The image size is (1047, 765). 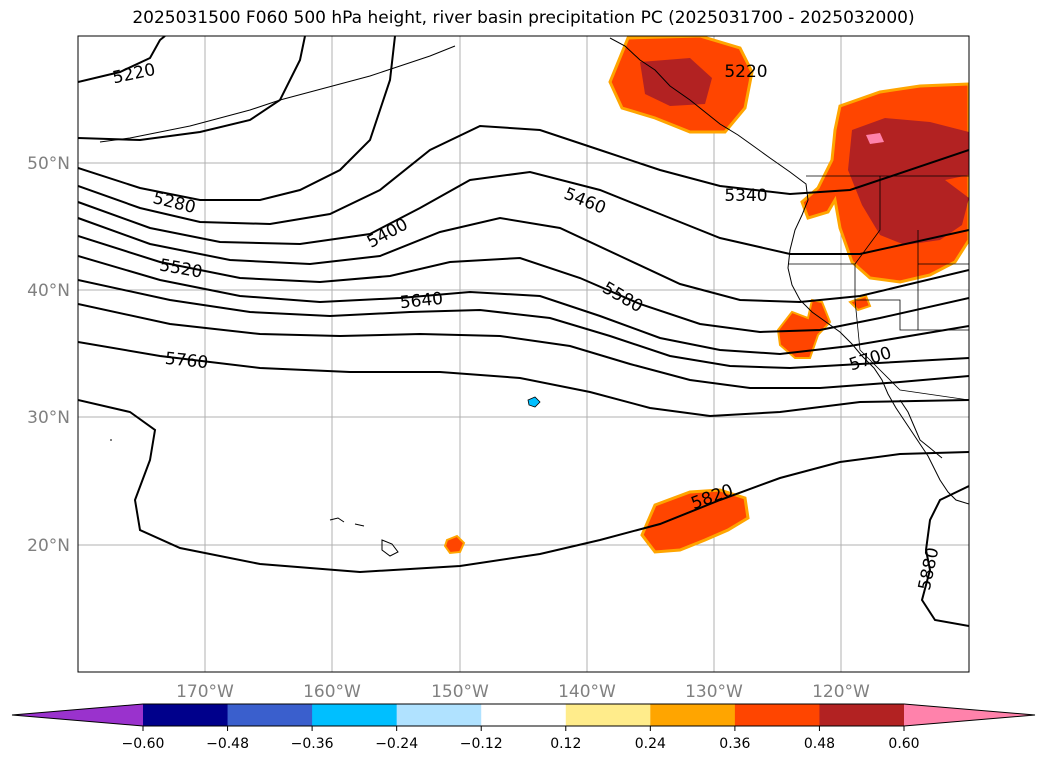 I want to click on state-borders, so click(x=878, y=288).